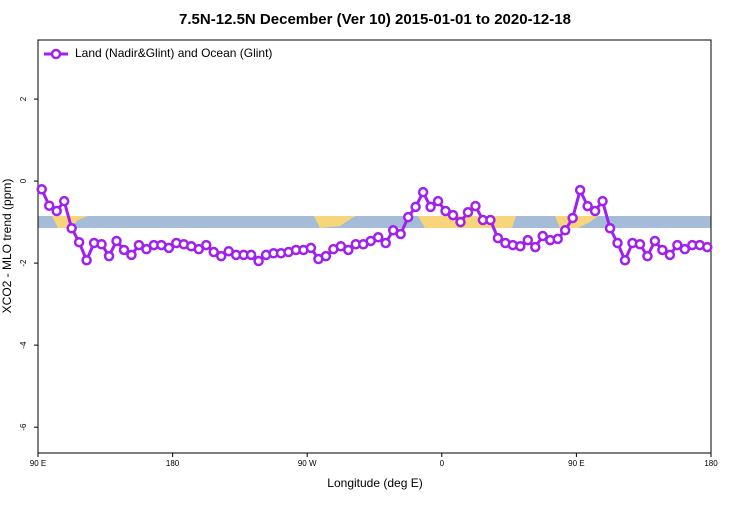  What do you see at coordinates (307, 463) in the screenshot?
I see `x-tick-label: 90 W` at bounding box center [307, 463].